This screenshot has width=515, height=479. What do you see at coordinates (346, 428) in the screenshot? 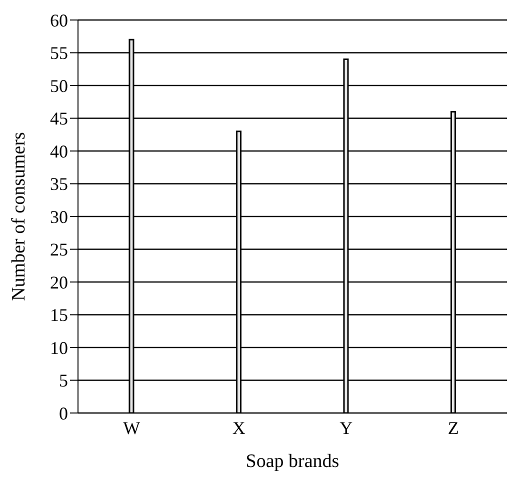
I see `x-tick-label: Y` at bounding box center [346, 428].